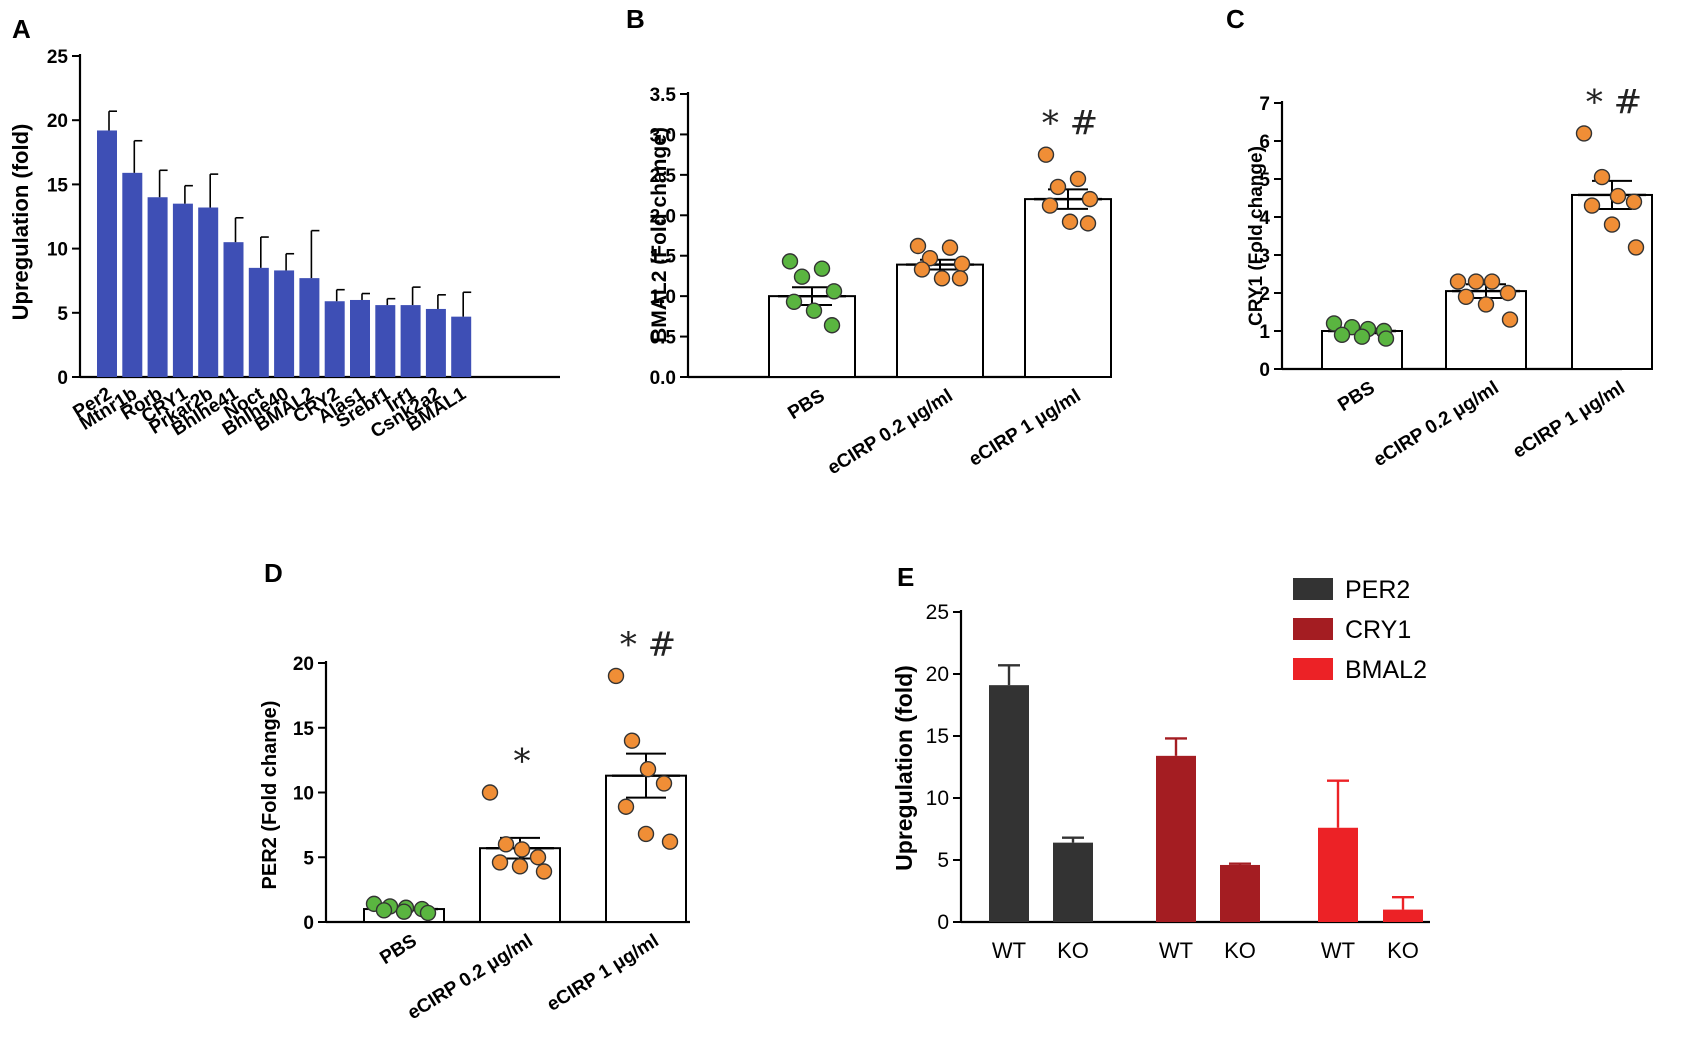  I want to click on panel-b-y-tick-label: 1.0, so click(663, 297).